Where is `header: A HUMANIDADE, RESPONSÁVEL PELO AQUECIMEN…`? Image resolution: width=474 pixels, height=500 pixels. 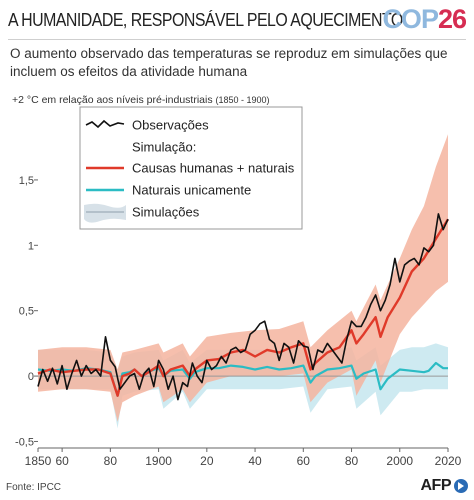 header: A HUMANIDADE, RESPONSÁVEL PELO AQUECIMEN… is located at coordinates (237, 20).